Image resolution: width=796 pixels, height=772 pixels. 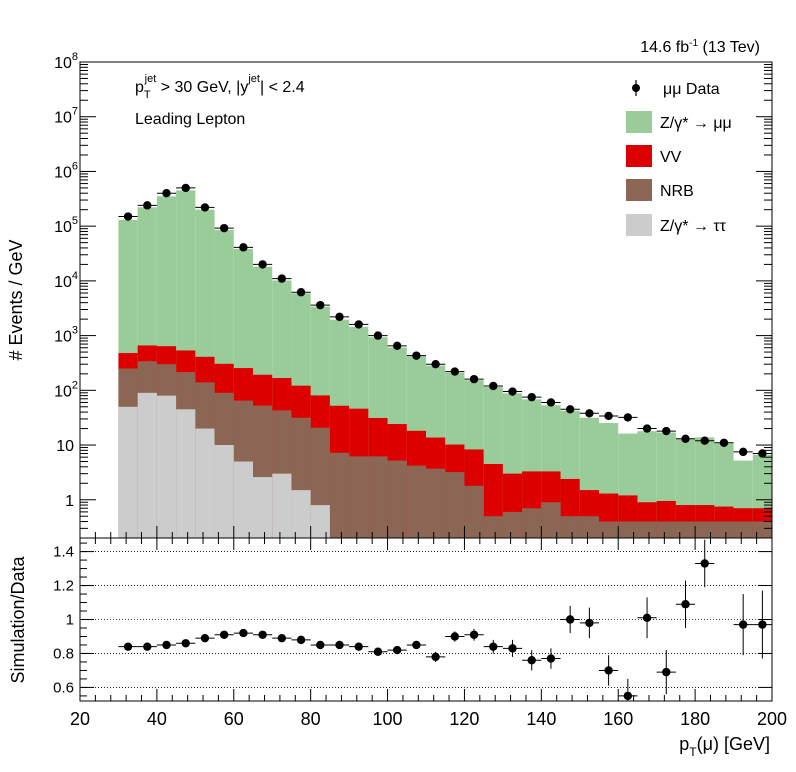 What do you see at coordinates (63, 552) in the screenshot?
I see `ratio-y-tick-label: 1.4` at bounding box center [63, 552].